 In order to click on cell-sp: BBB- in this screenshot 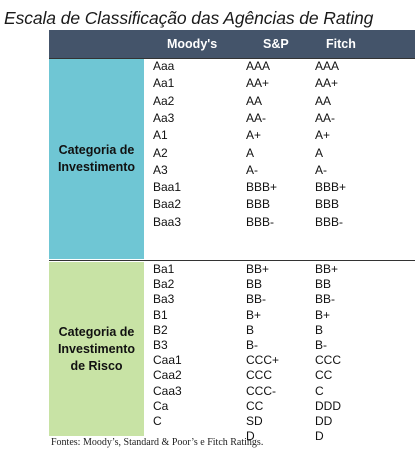, I will do `click(260, 221)`.